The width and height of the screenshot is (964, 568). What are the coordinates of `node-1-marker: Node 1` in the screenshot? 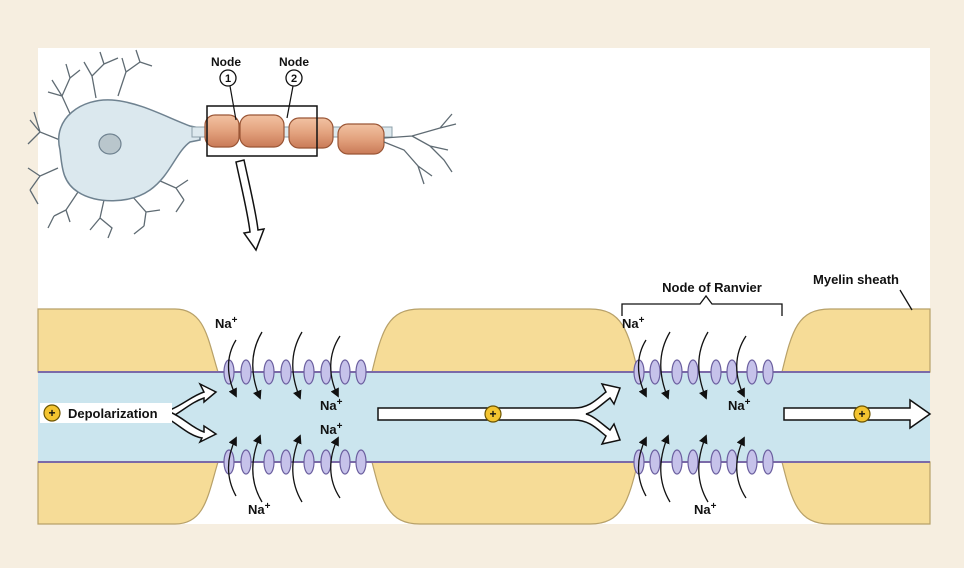 It's located at (226, 88).